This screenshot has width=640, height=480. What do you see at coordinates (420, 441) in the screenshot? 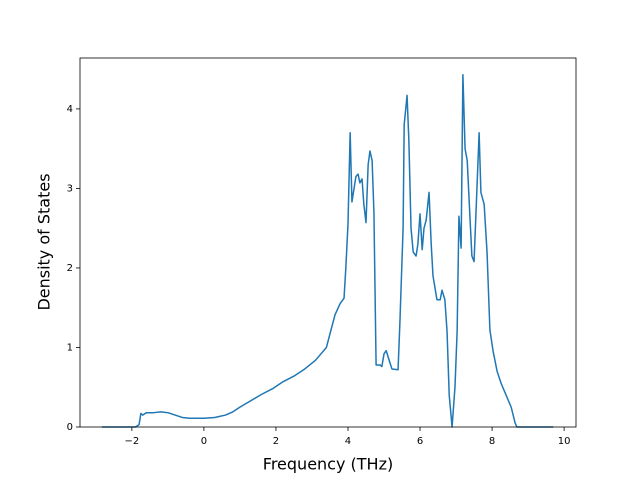
I see `x-tick-label: 6` at bounding box center [420, 441].